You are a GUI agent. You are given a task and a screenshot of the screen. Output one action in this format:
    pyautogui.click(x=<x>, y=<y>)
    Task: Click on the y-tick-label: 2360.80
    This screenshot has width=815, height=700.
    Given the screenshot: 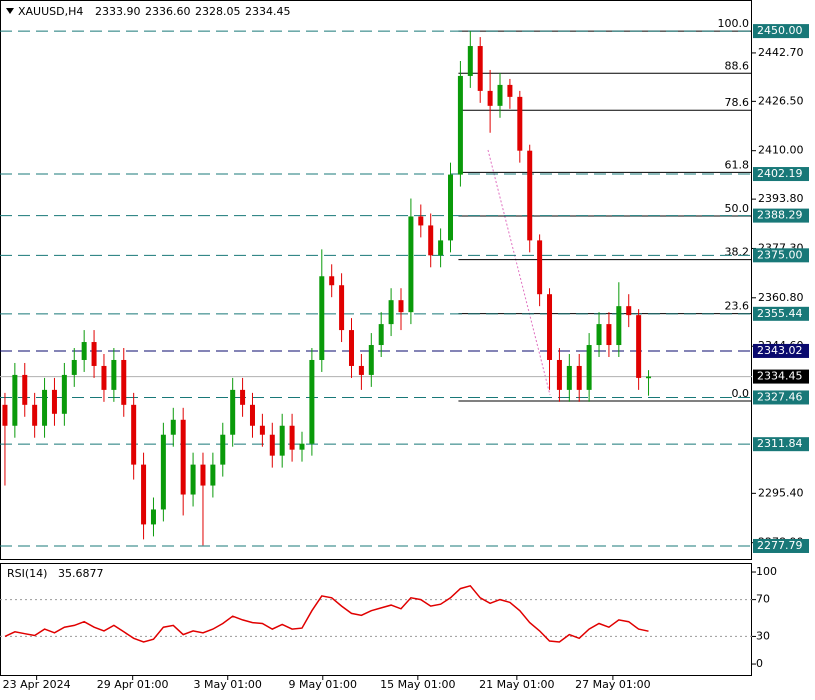 What is the action you would take?
    pyautogui.click(x=781, y=297)
    